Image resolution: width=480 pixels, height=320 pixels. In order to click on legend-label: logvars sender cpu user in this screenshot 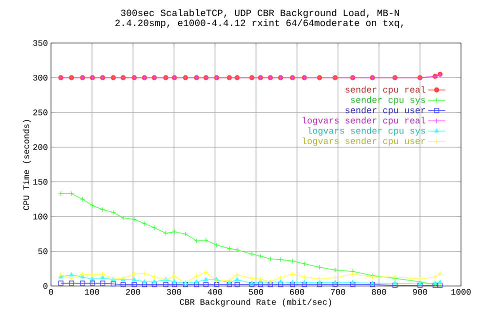, I will do `click(363, 141)`.